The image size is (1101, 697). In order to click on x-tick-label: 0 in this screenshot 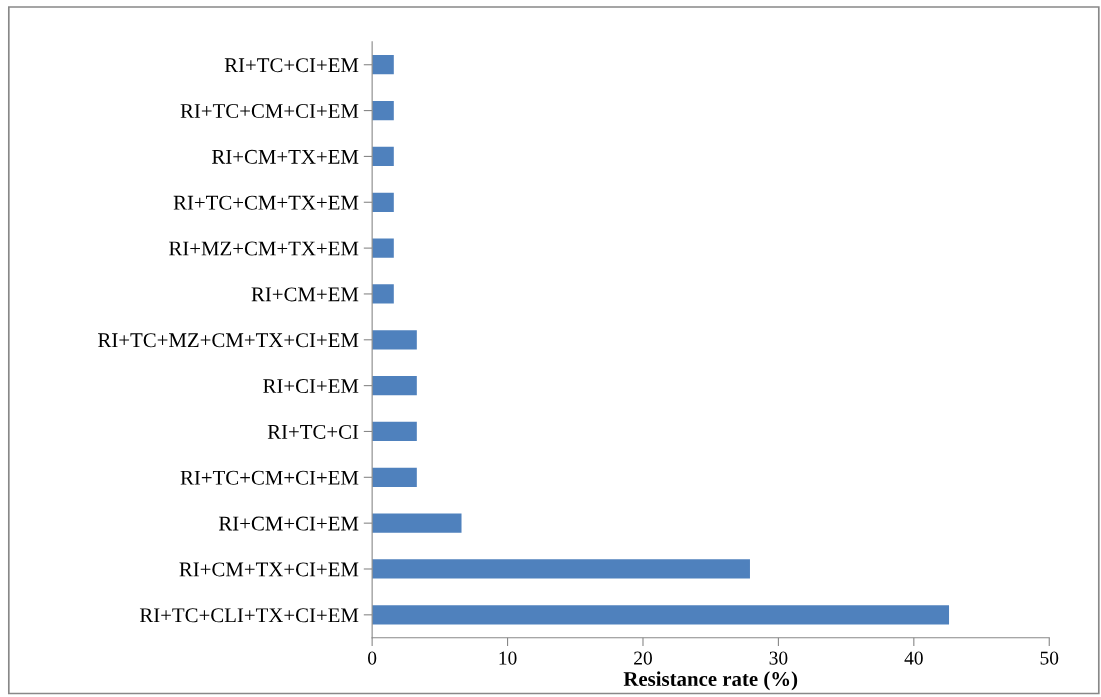, I will do `click(372, 658)`.